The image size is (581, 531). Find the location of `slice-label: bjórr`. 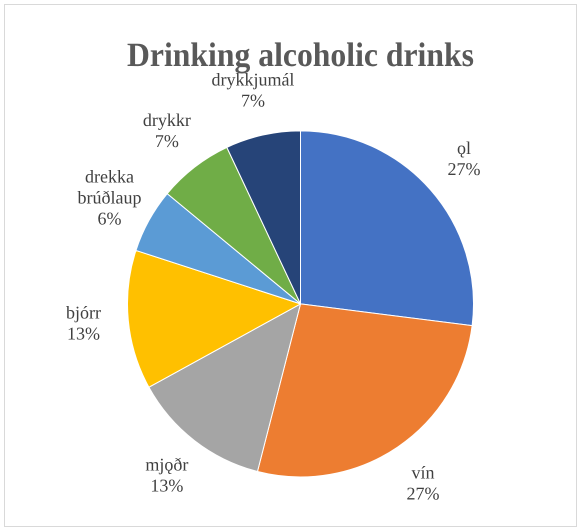

slice-label: bjórr is located at coordinates (83, 312).